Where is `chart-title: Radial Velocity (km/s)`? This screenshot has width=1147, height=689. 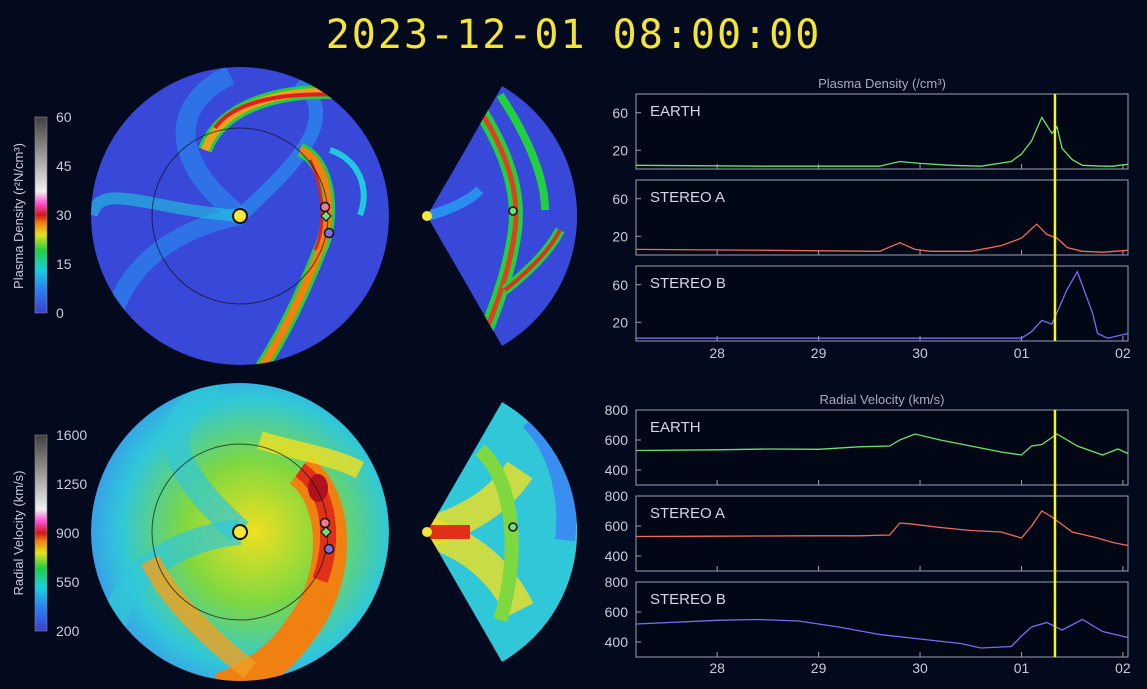
chart-title: Radial Velocity (km/s) is located at coordinates (882, 399).